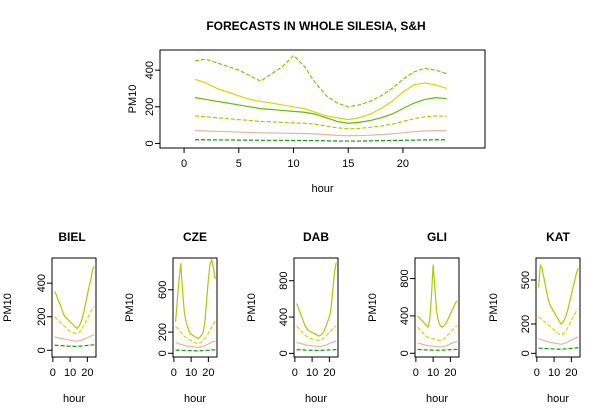  Describe the element at coordinates (437, 237) in the screenshot. I see `chart-title: GLI` at that location.